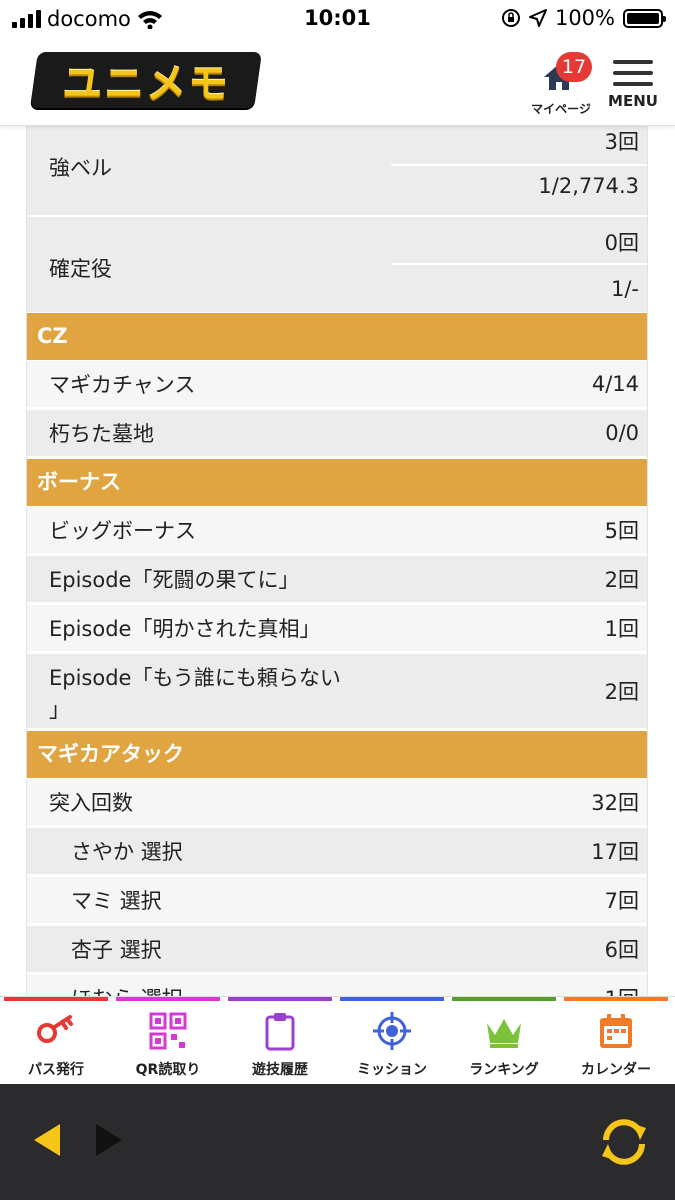 This screenshot has width=675, height=1200. What do you see at coordinates (337, 754) in the screenshot?
I see `section-header-magica-attack: マギカアタック` at bounding box center [337, 754].